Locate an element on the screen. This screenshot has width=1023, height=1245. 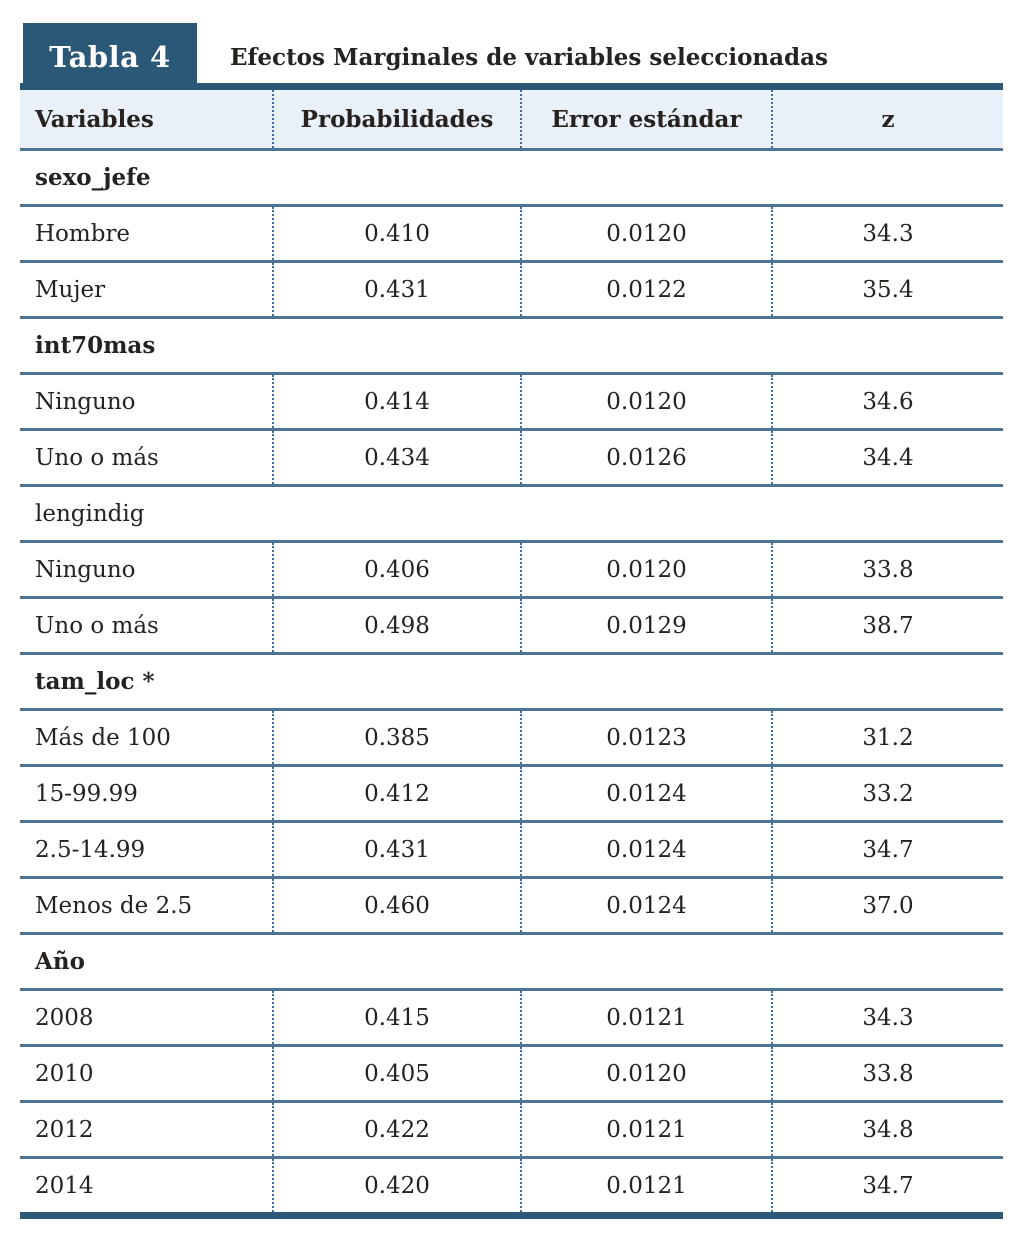
table-row: 2.5-14.99 0.431 0.0124 34.7 is located at coordinates (511, 848).